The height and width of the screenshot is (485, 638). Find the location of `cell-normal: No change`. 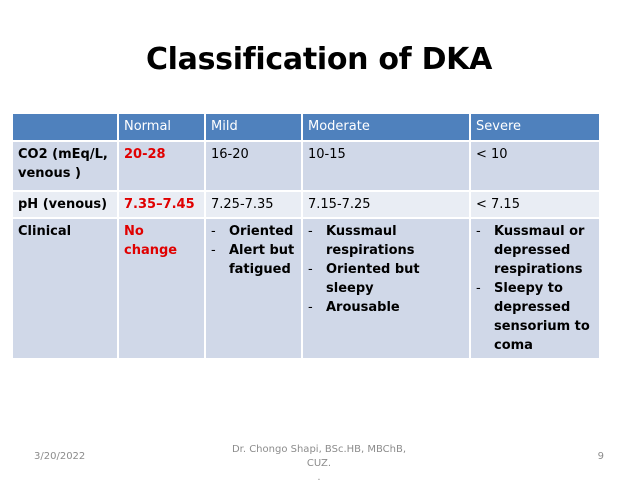

cell-normal: No change is located at coordinates (161, 288).